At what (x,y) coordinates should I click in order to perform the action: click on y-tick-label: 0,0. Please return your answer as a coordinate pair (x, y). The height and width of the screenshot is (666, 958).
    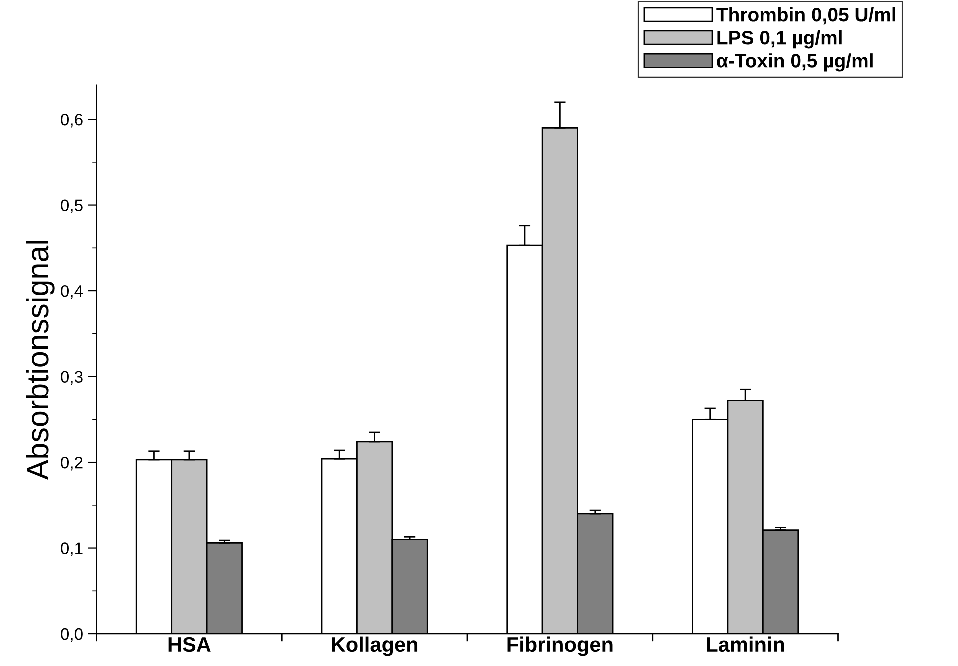
    Looking at the image, I should click on (72, 635).